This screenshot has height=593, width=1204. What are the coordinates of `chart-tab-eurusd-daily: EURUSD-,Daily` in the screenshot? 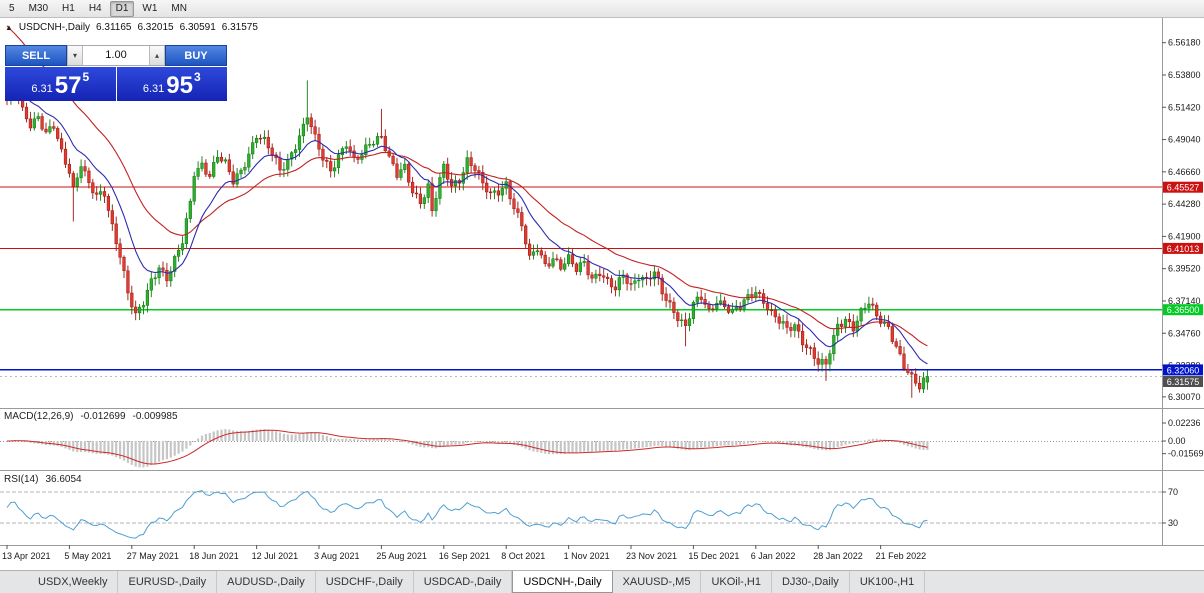 It's located at (168, 582).